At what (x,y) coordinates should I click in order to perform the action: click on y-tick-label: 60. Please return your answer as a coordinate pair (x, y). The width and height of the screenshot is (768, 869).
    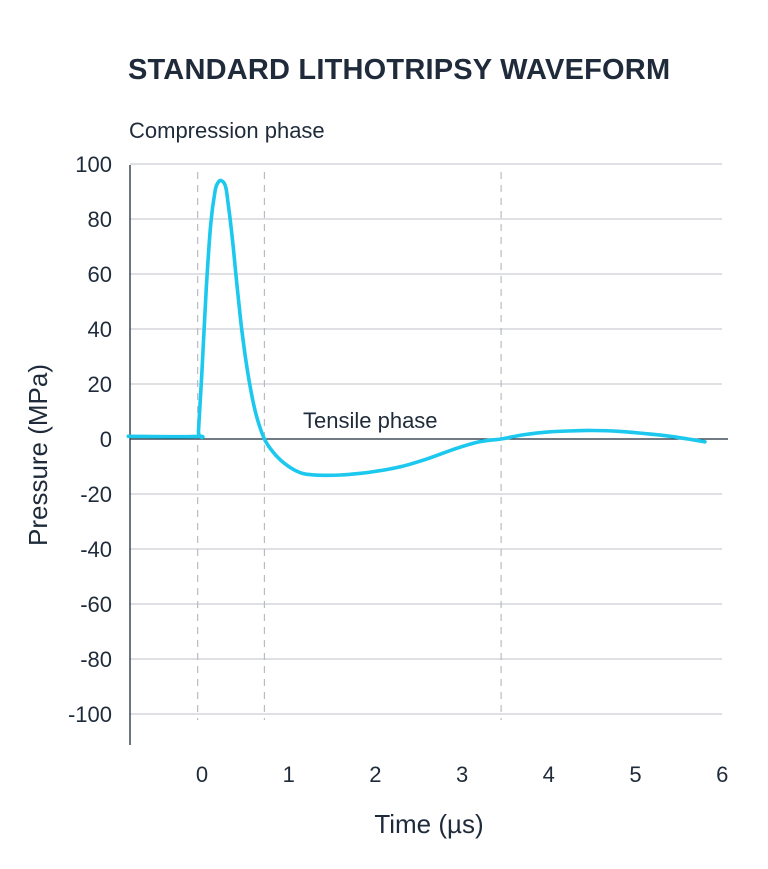
    Looking at the image, I should click on (100, 274).